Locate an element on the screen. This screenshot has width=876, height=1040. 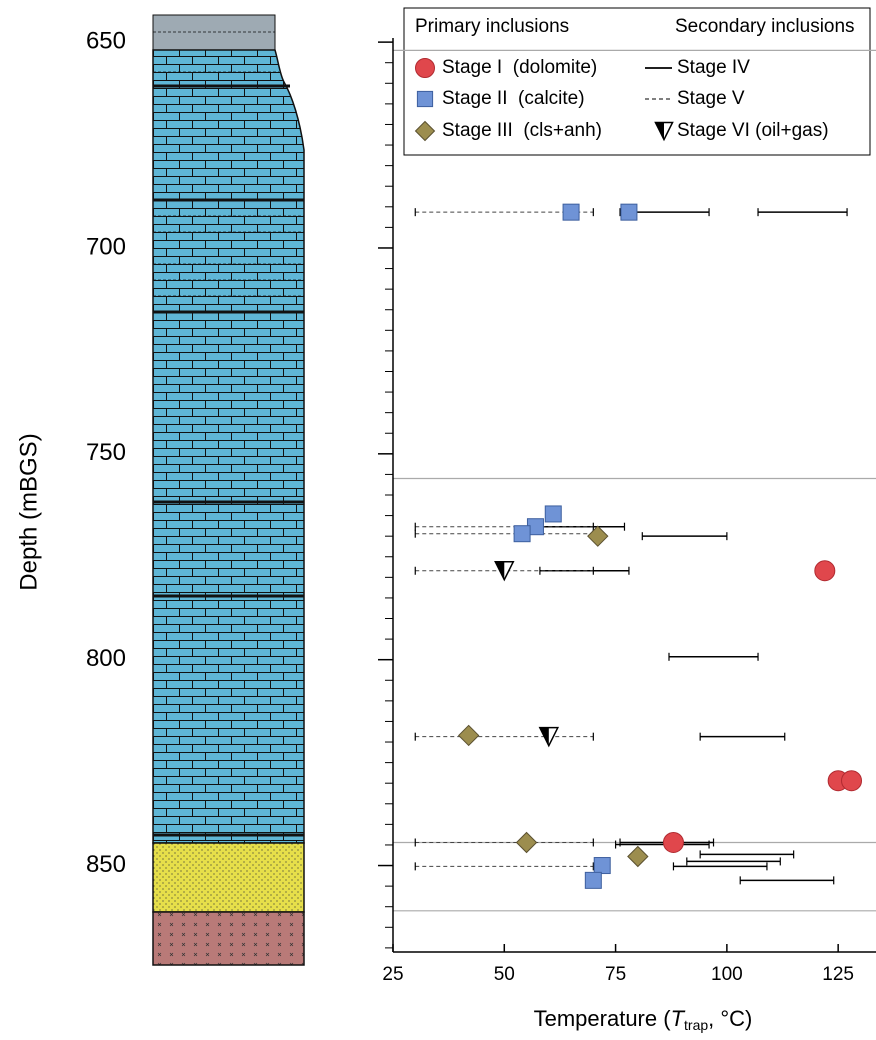
y-tick-label: 700 is located at coordinates (106, 246).